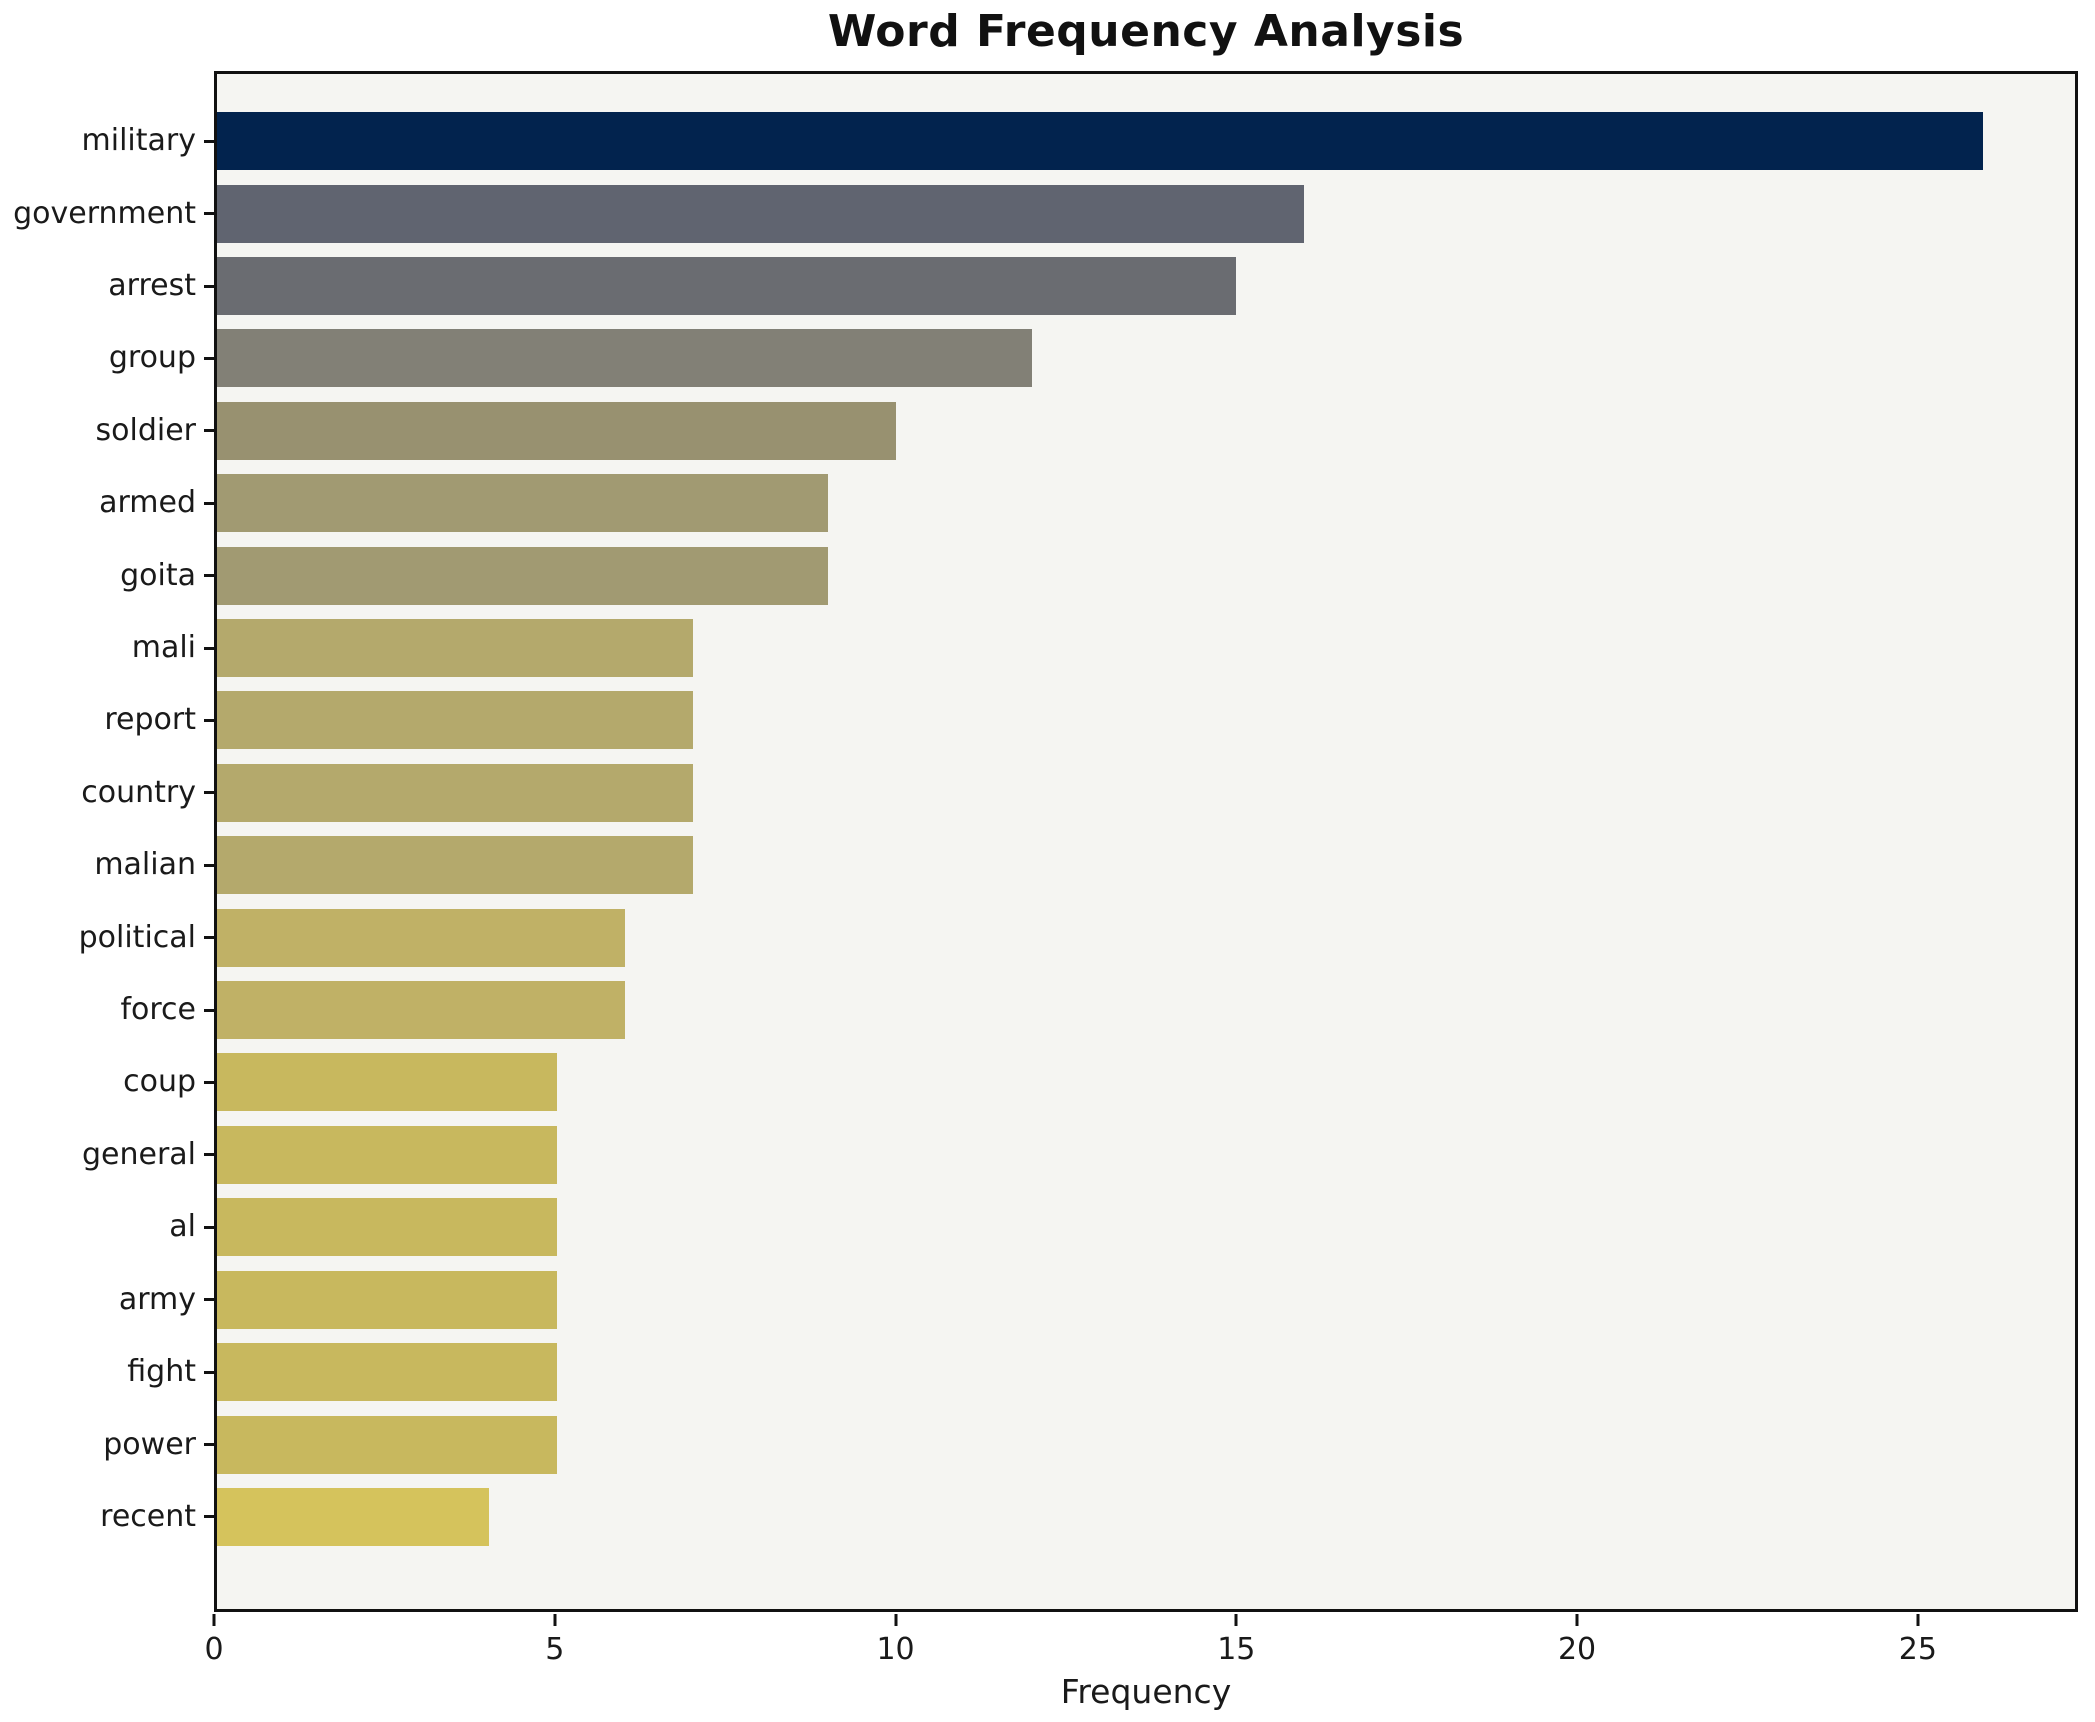 The image size is (2095, 1722). What do you see at coordinates (1146, 575) in the screenshot?
I see `bar-row-goita` at bounding box center [1146, 575].